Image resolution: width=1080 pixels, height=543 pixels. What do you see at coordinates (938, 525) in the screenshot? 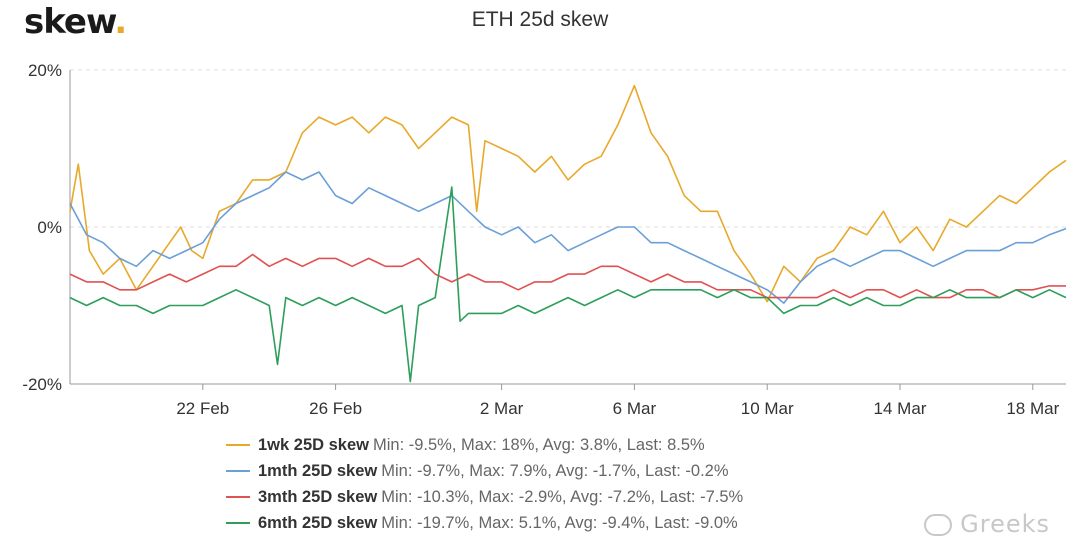
I see `wechat-icon` at bounding box center [938, 525].